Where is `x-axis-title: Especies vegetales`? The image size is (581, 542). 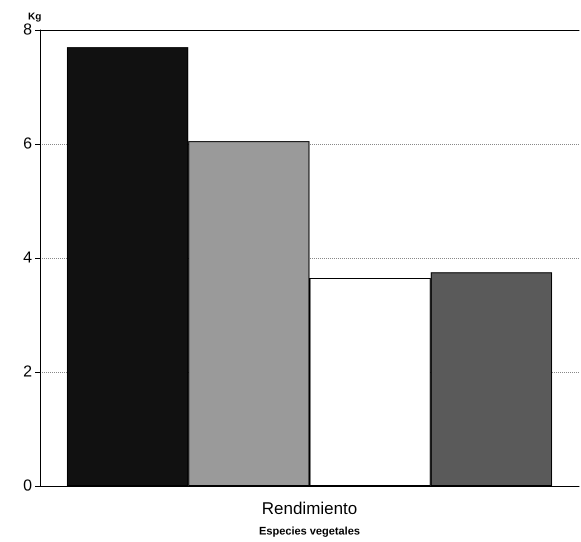 x-axis-title: Especies vegetales is located at coordinates (309, 532).